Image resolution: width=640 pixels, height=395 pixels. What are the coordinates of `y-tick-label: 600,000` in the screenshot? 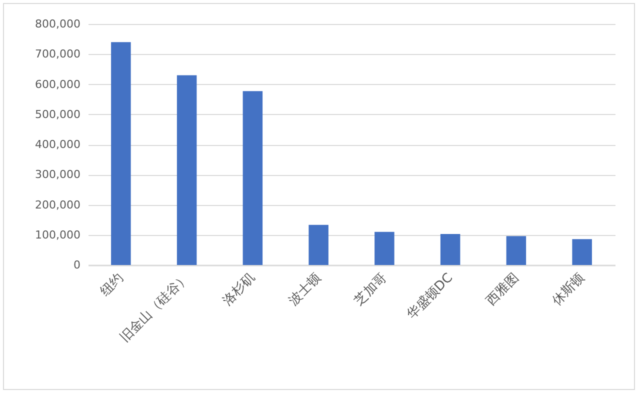 It's located at (57, 84).